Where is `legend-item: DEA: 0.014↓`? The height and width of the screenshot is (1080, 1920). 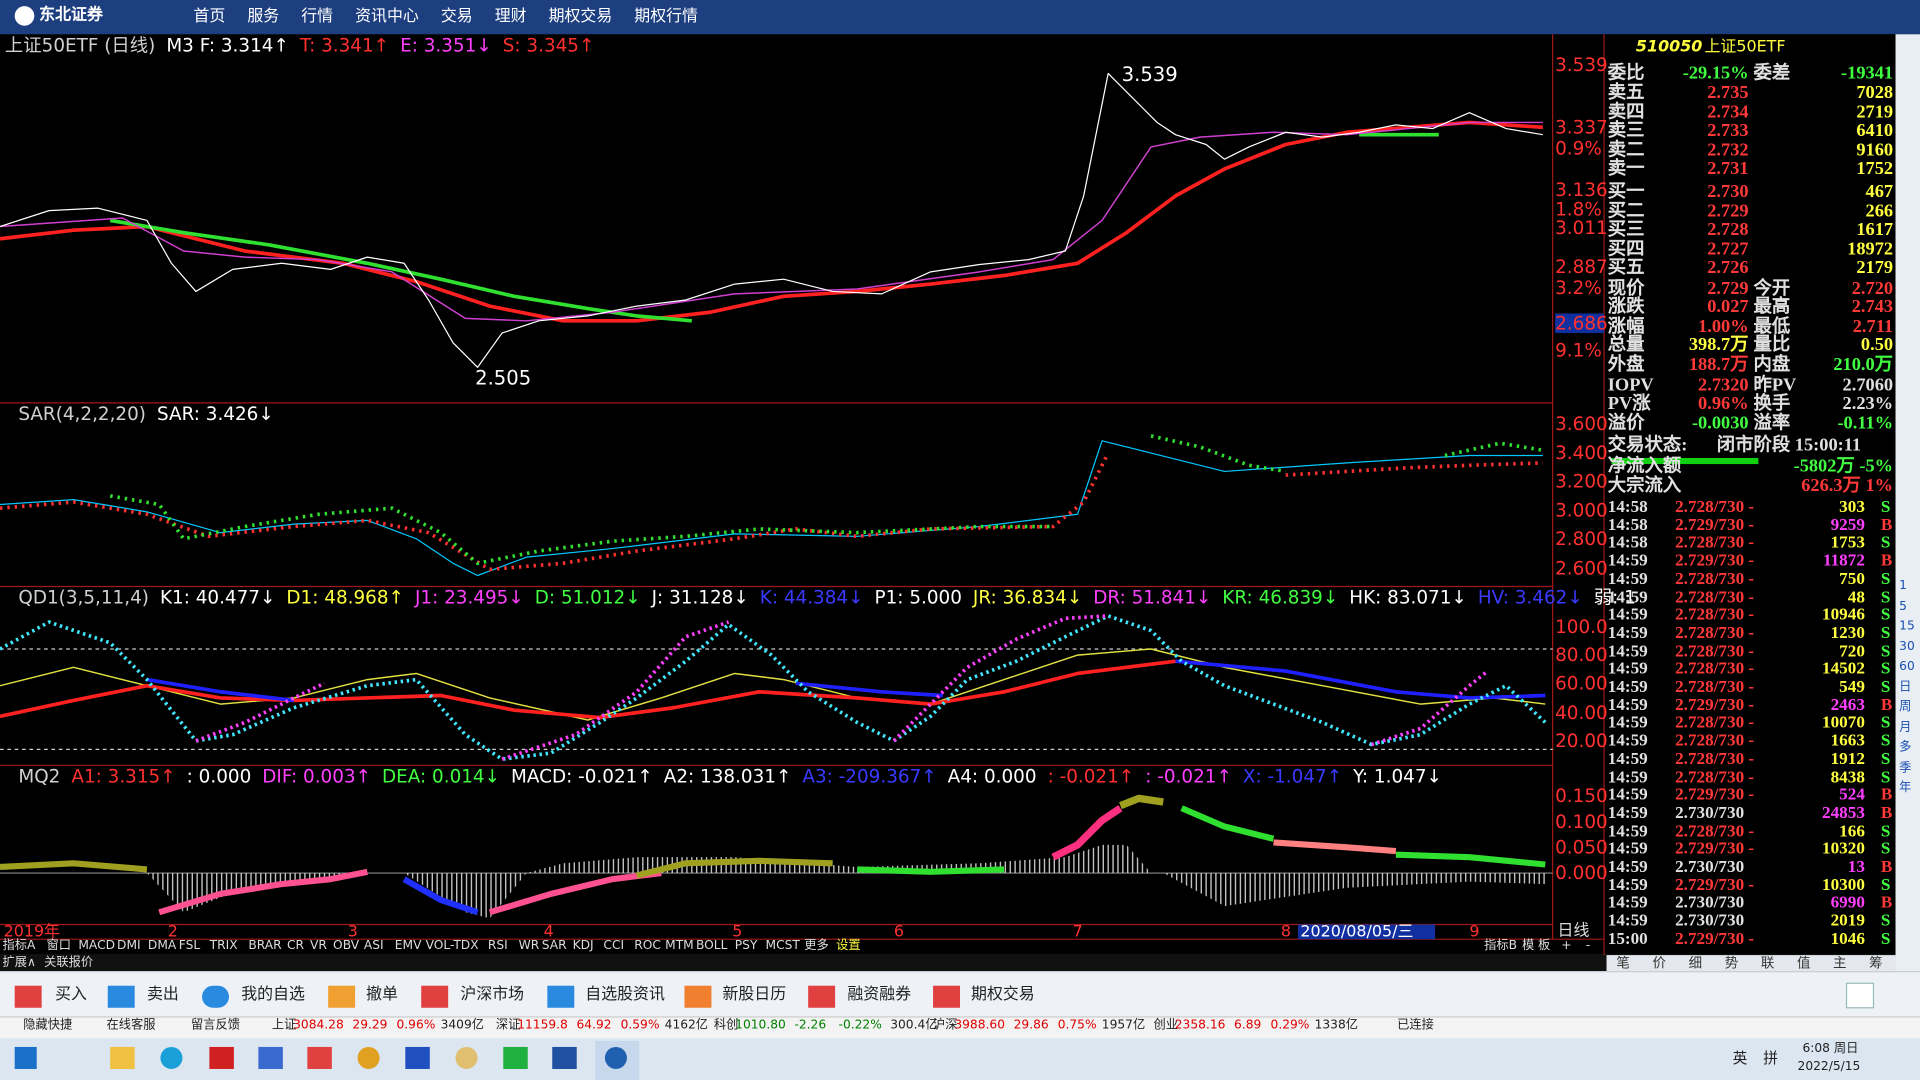 legend-item: DEA: 0.014↓ is located at coordinates (441, 776).